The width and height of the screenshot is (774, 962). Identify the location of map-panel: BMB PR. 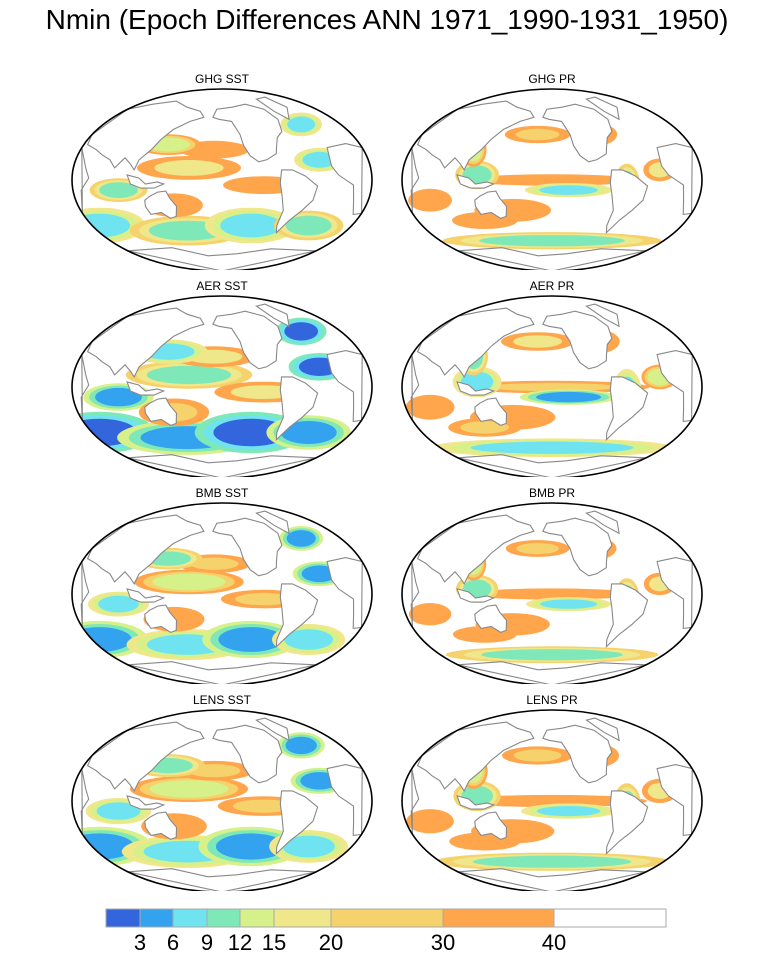
(552, 586).